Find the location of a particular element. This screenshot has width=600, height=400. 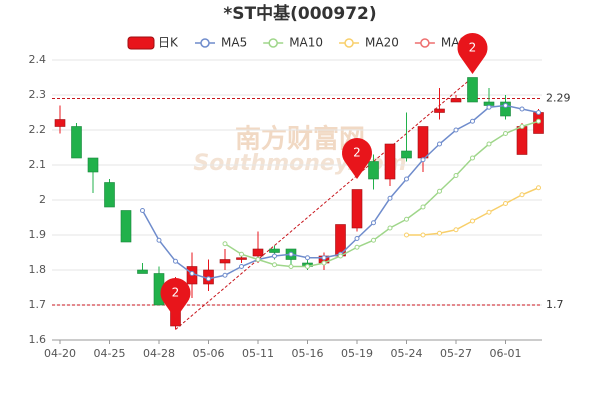

y-tick-label: 2 is located at coordinates (42, 199).